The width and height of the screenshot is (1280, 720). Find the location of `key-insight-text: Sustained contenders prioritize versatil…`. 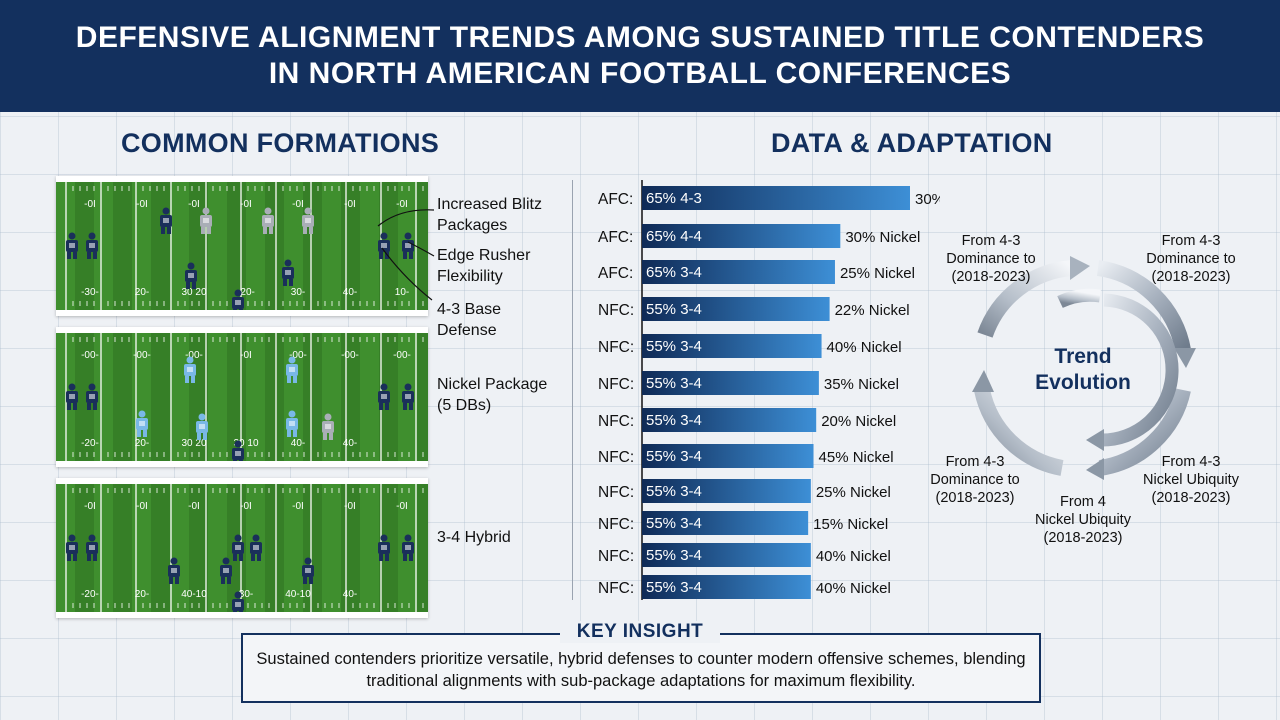

key-insight-text: Sustained contenders prioritize versatil… is located at coordinates (641, 670).